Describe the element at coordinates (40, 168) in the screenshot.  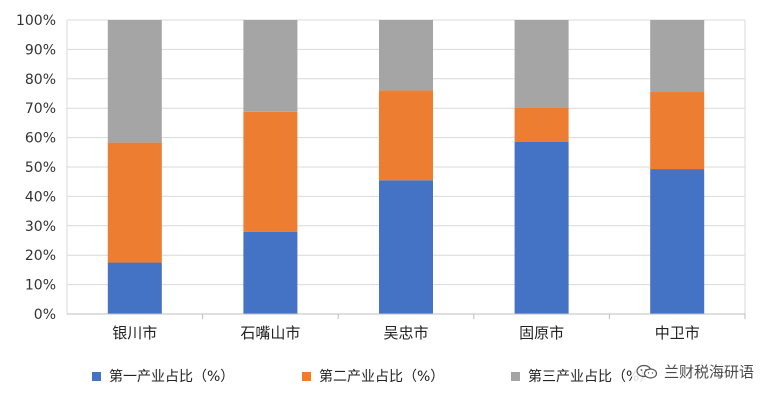
I see `y-tick-label: 50%` at that location.